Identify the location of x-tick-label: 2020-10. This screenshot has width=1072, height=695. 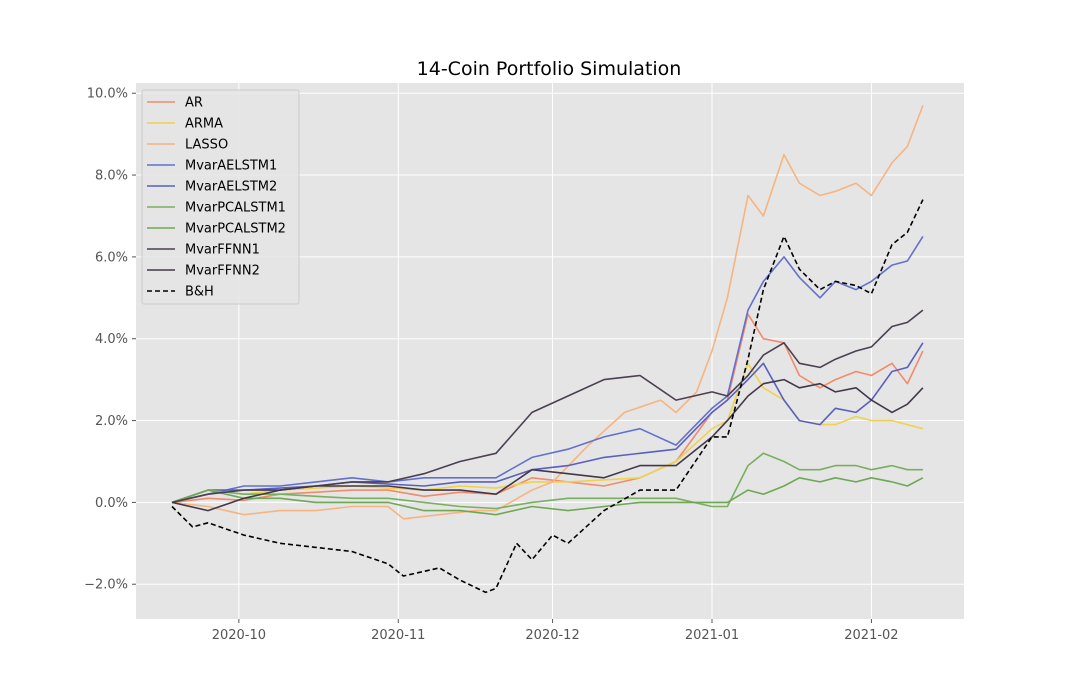
(239, 635).